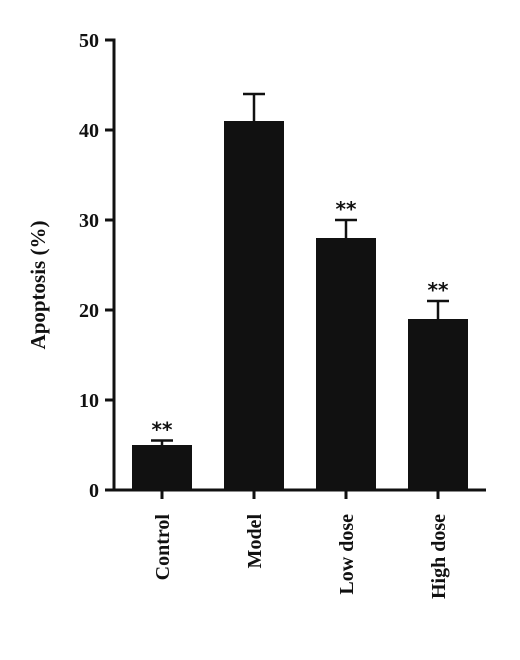 The image size is (520, 660). What do you see at coordinates (255, 541) in the screenshot?
I see `x-category-label: Model` at bounding box center [255, 541].